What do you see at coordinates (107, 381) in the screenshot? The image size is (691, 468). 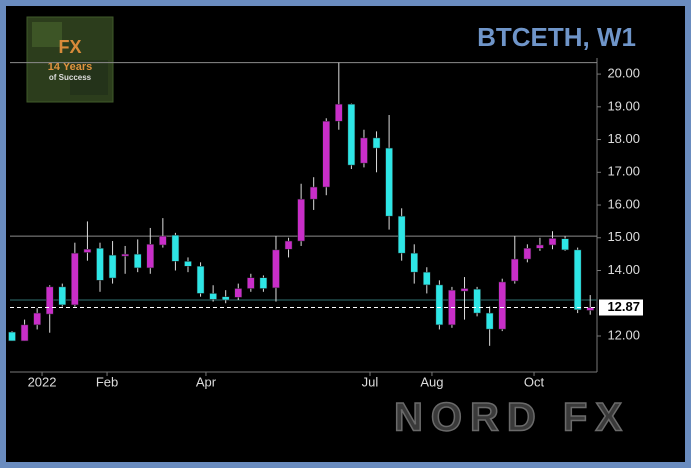 I see `x-tick-label: Feb` at bounding box center [107, 381].